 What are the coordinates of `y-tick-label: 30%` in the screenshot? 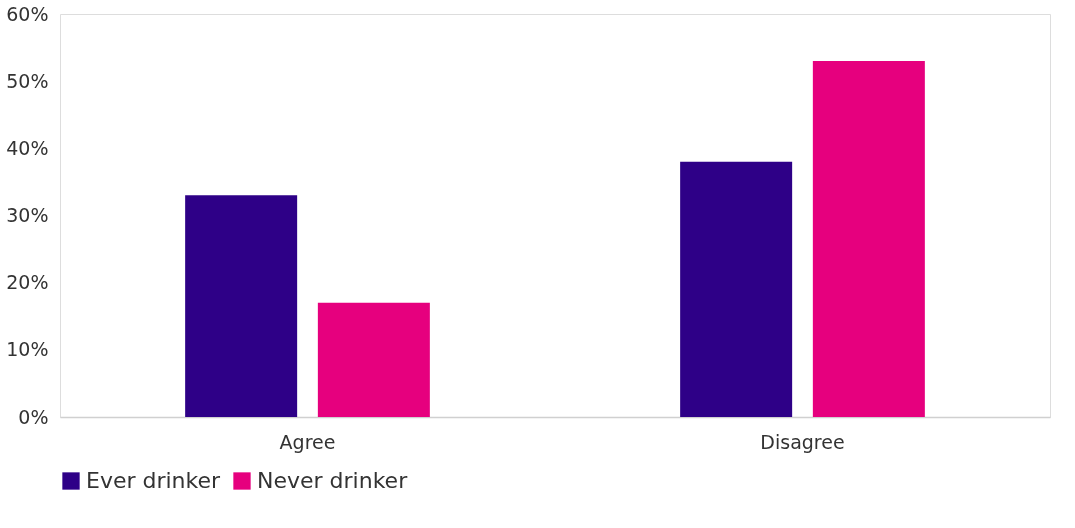 It's located at (27, 215).